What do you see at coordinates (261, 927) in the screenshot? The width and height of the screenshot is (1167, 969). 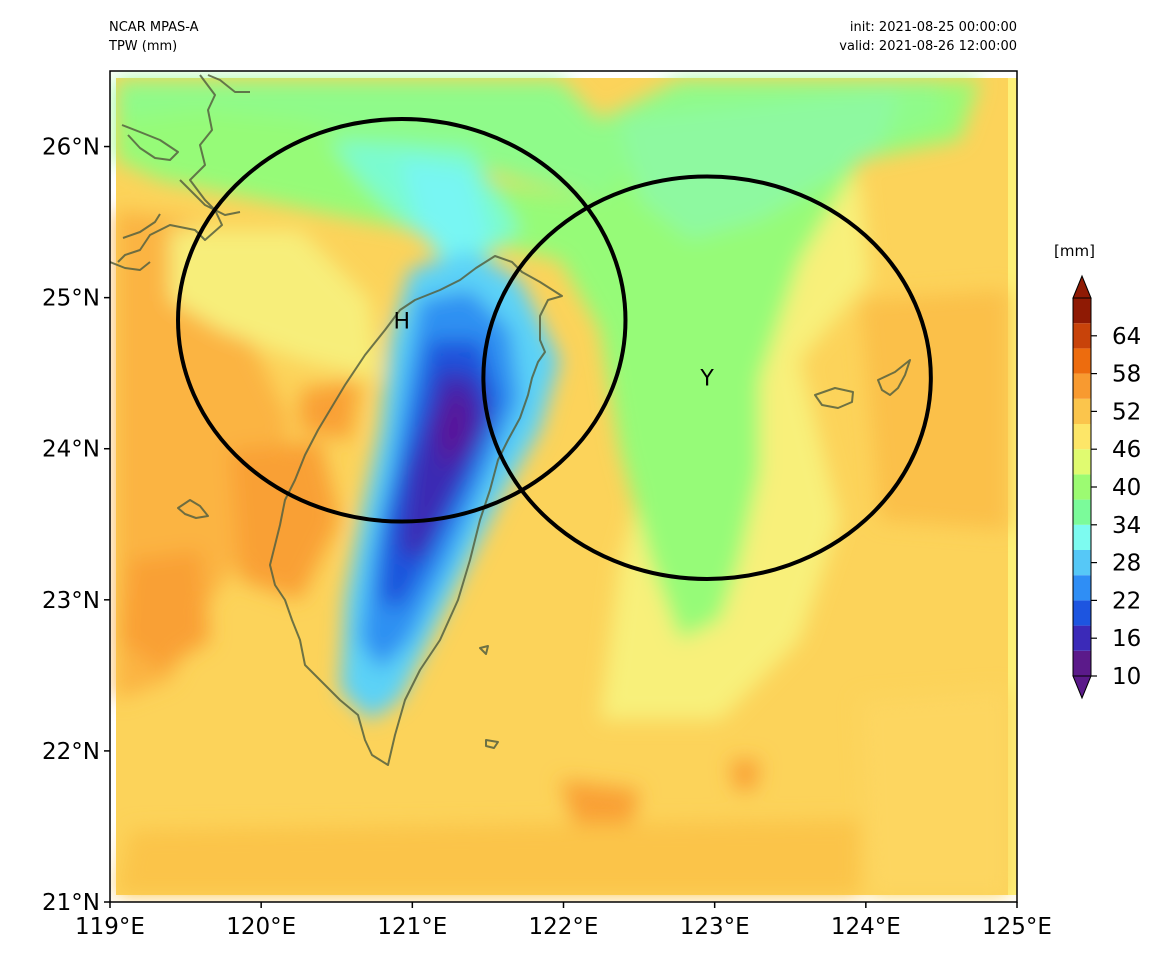 I see `lon-tick-label: 120°E` at bounding box center [261, 927].